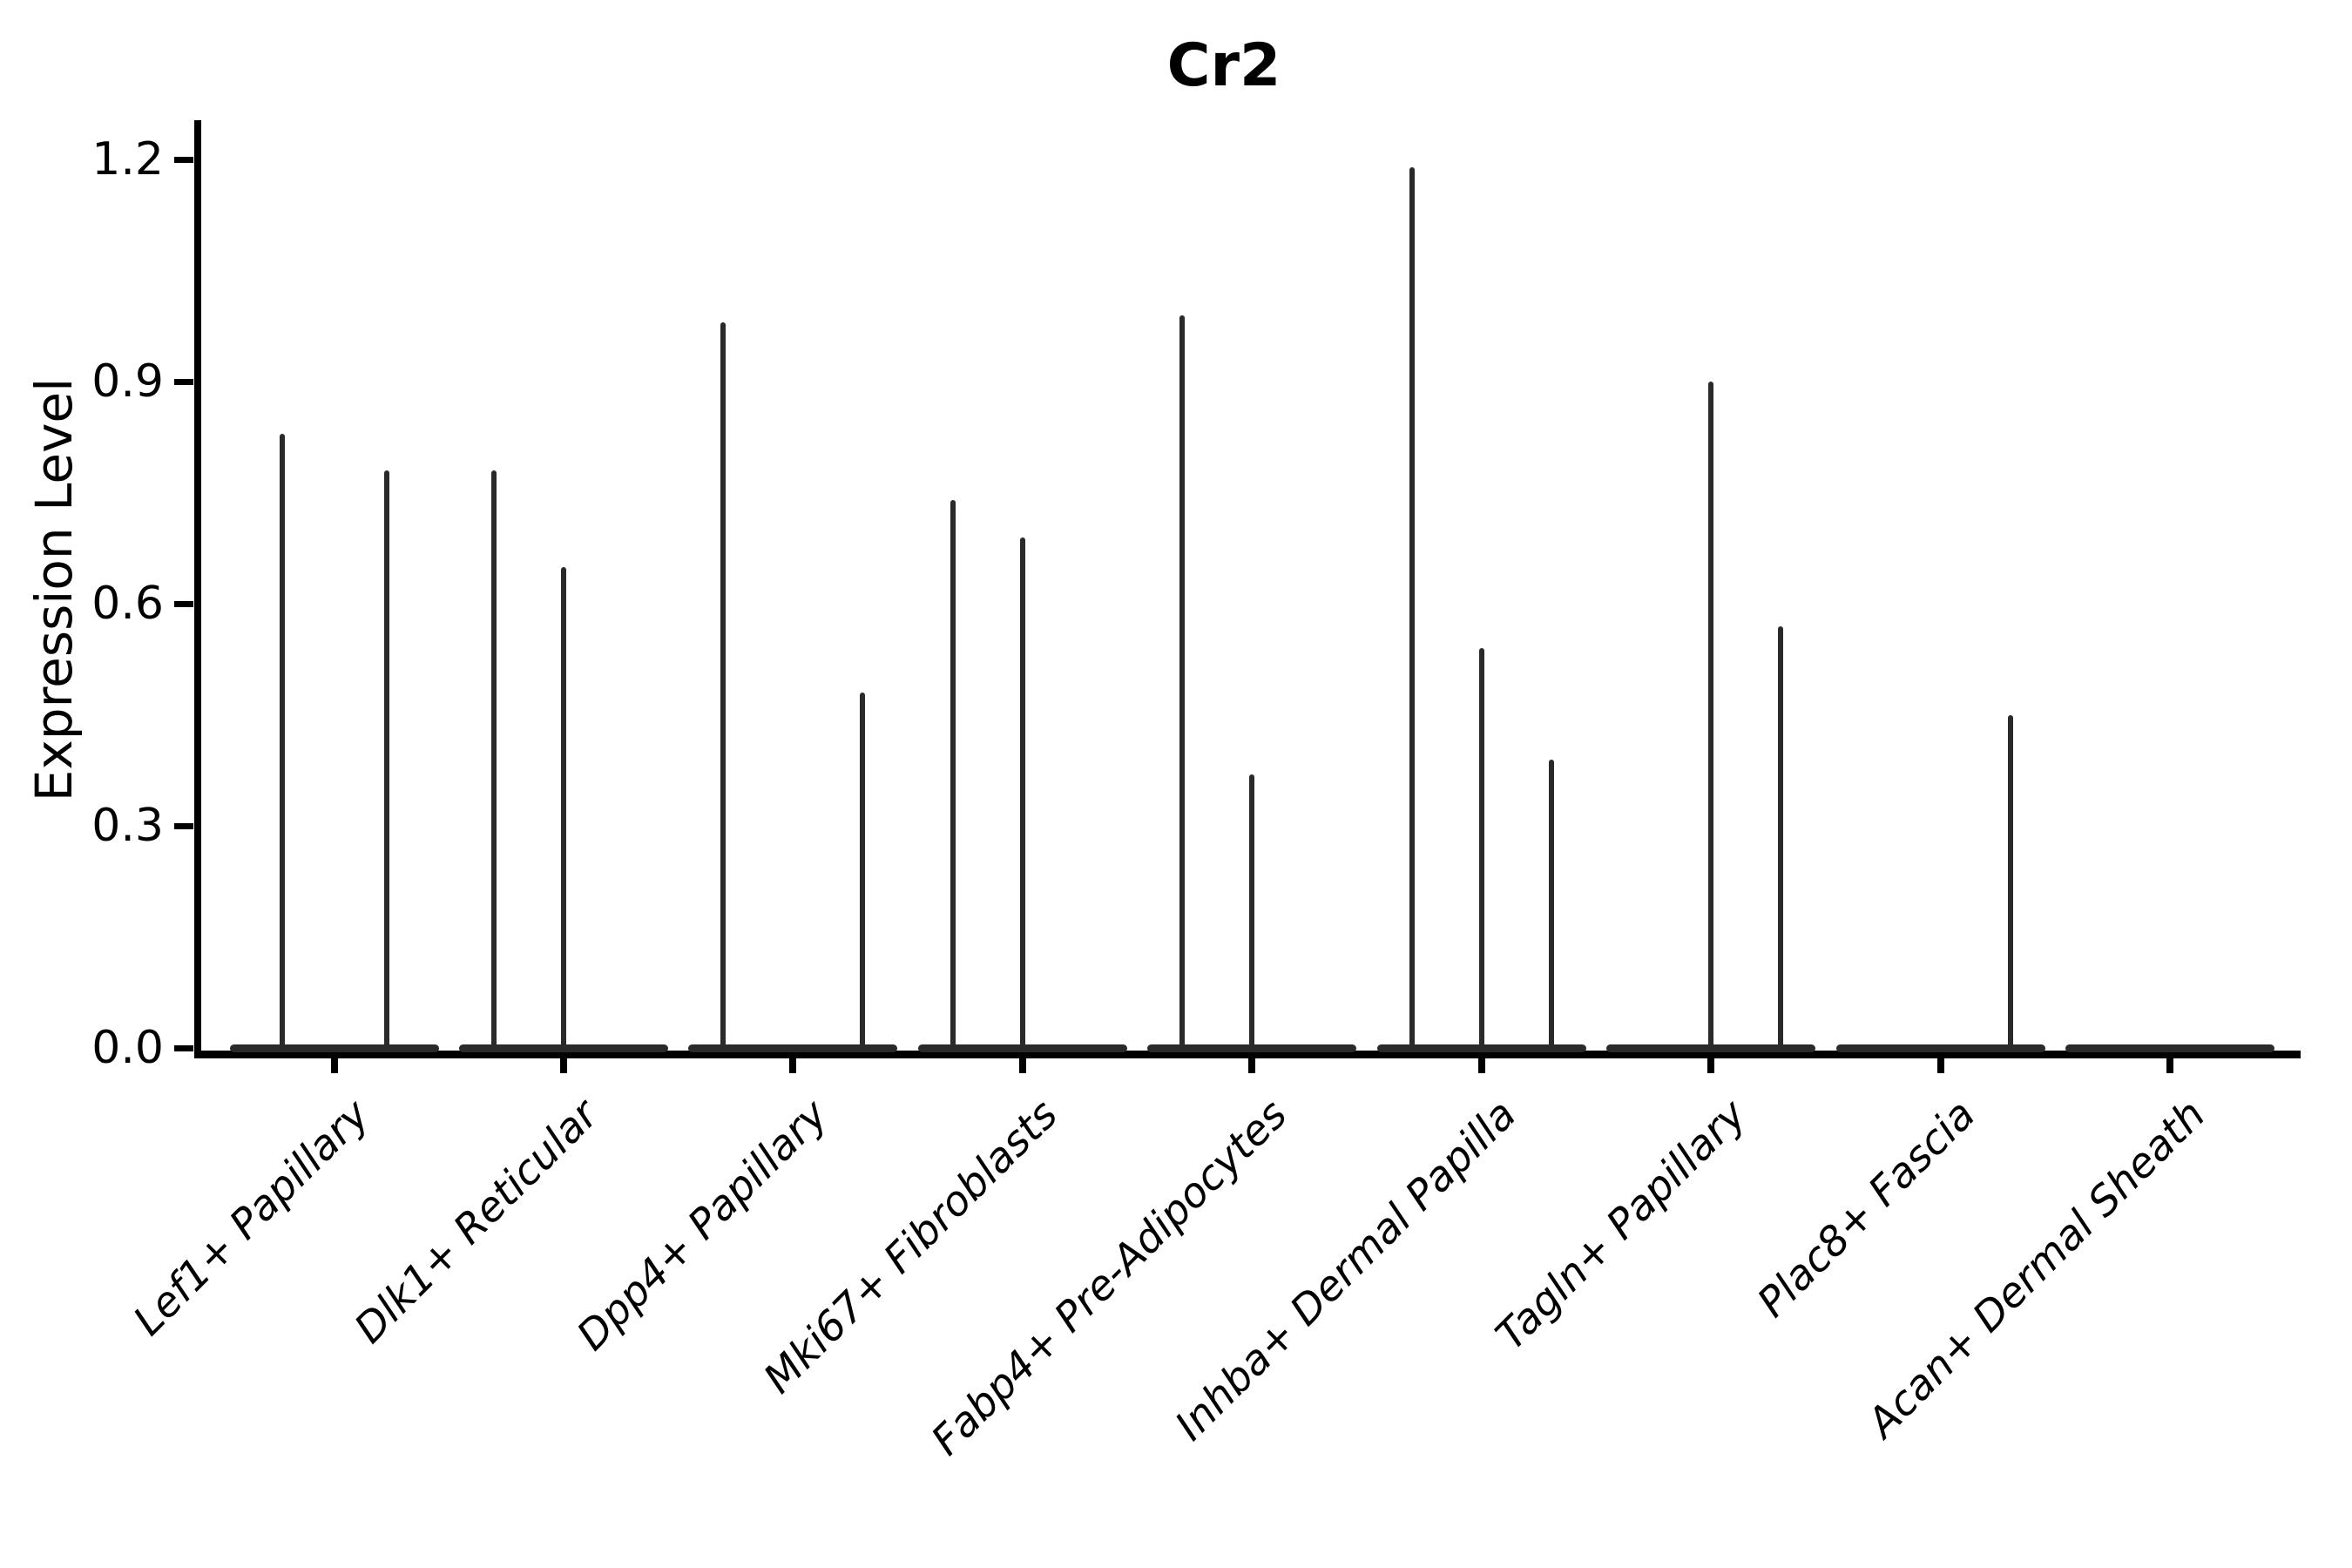  What do you see at coordinates (1866, 1209) in the screenshot?
I see `x-tick-label: Plac8+ Fascia` at bounding box center [1866, 1209].